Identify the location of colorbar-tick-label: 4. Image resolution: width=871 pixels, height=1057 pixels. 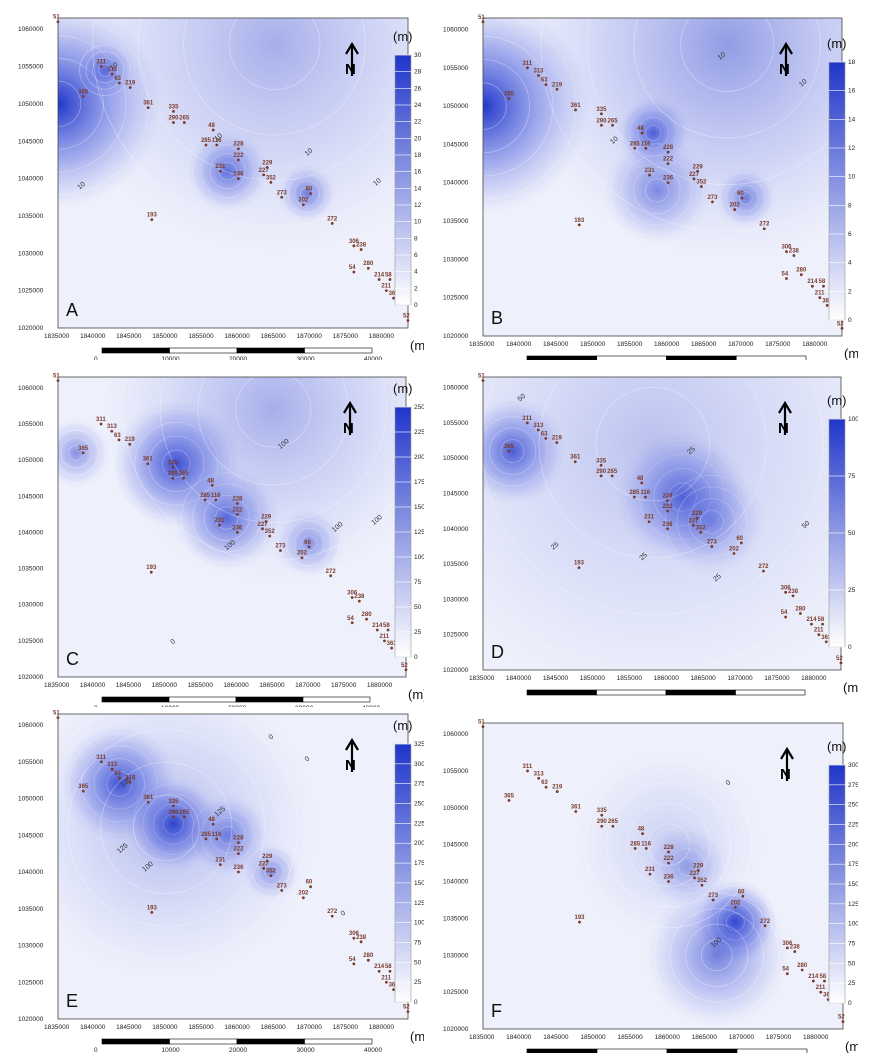
(416, 272).